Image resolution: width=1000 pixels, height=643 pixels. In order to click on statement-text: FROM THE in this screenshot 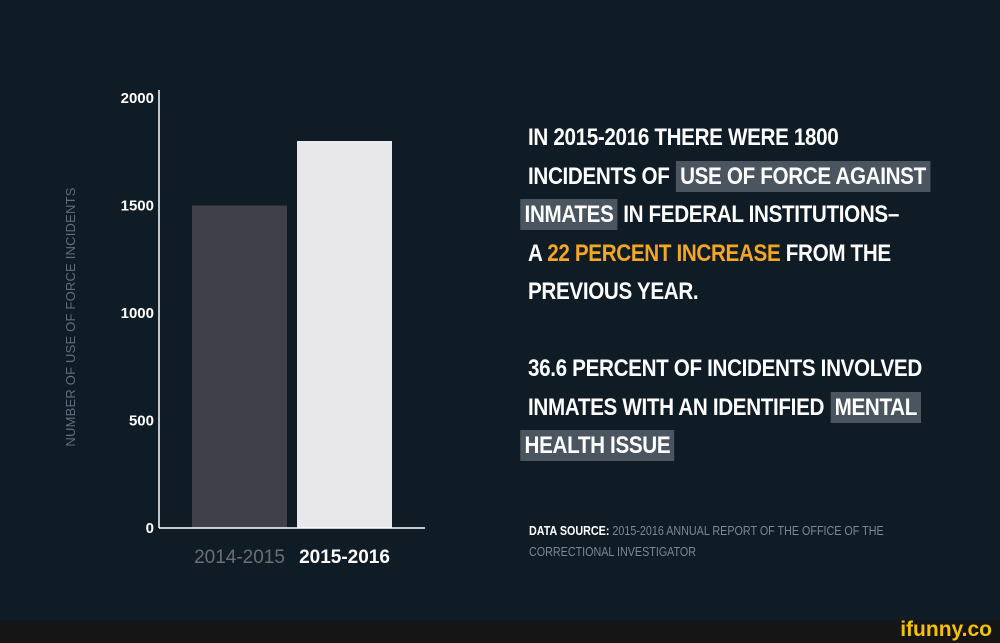, I will do `click(838, 253)`.